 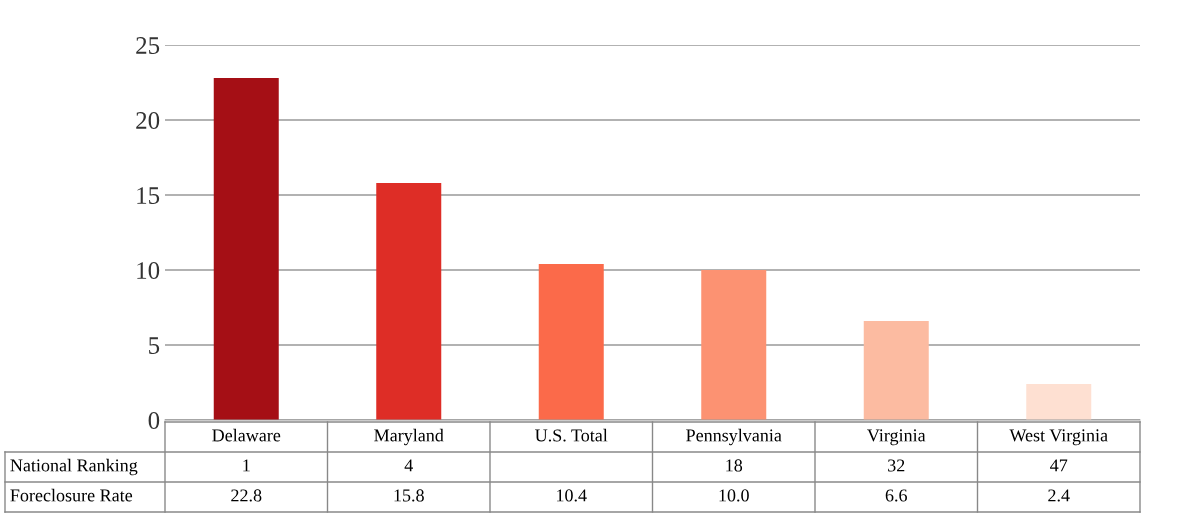 What do you see at coordinates (1058, 437) in the screenshot?
I see `x-tick-label: West Virginia` at bounding box center [1058, 437].